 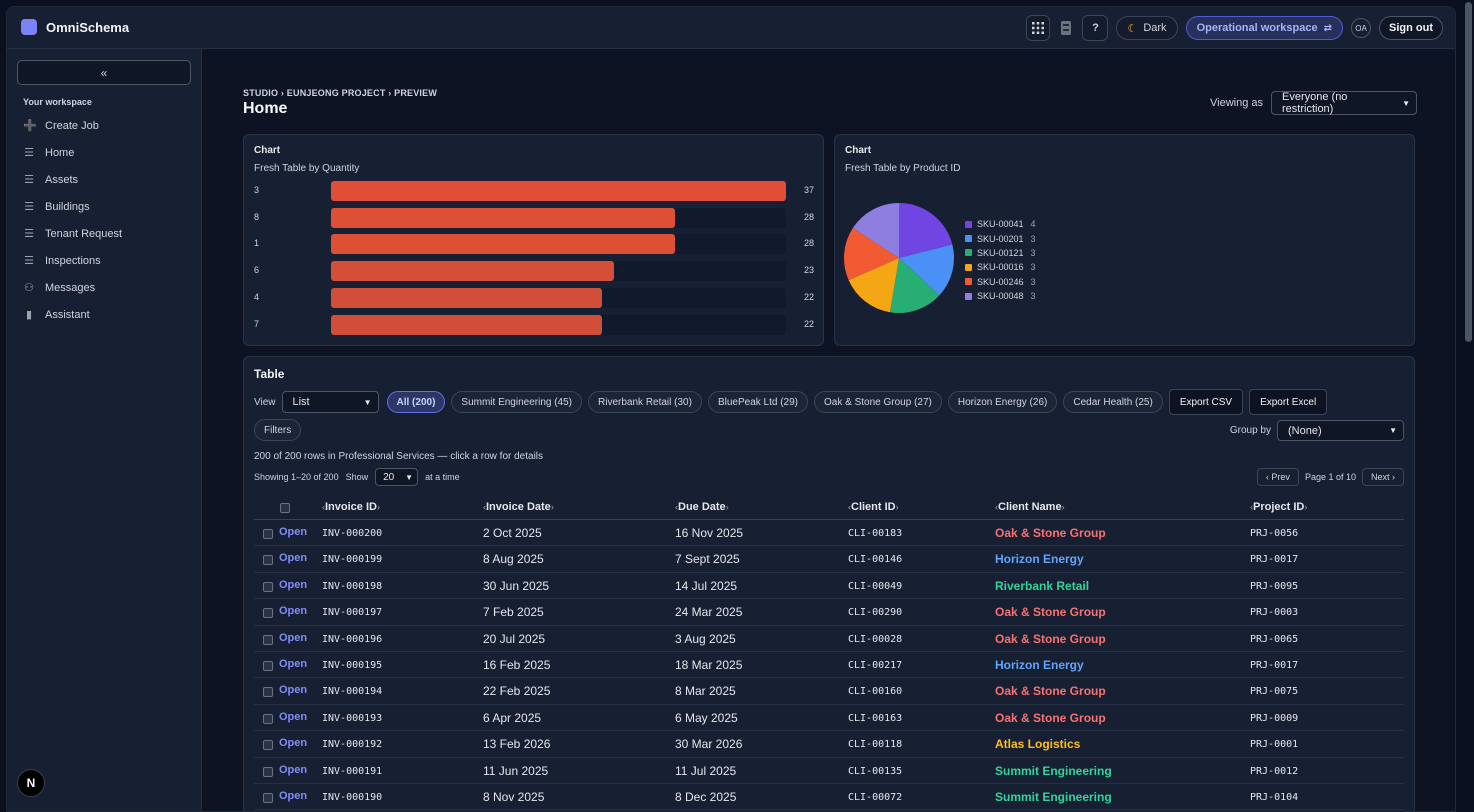 What do you see at coordinates (1000, 238) in the screenshot?
I see `legend-item: SKU-00201 3` at bounding box center [1000, 238].